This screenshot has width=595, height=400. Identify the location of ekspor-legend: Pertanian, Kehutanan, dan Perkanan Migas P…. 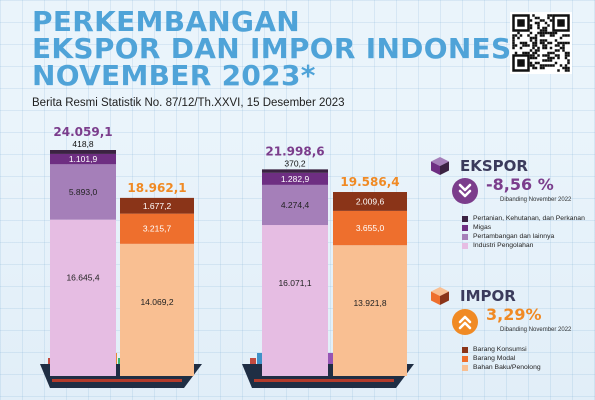
(523, 232).